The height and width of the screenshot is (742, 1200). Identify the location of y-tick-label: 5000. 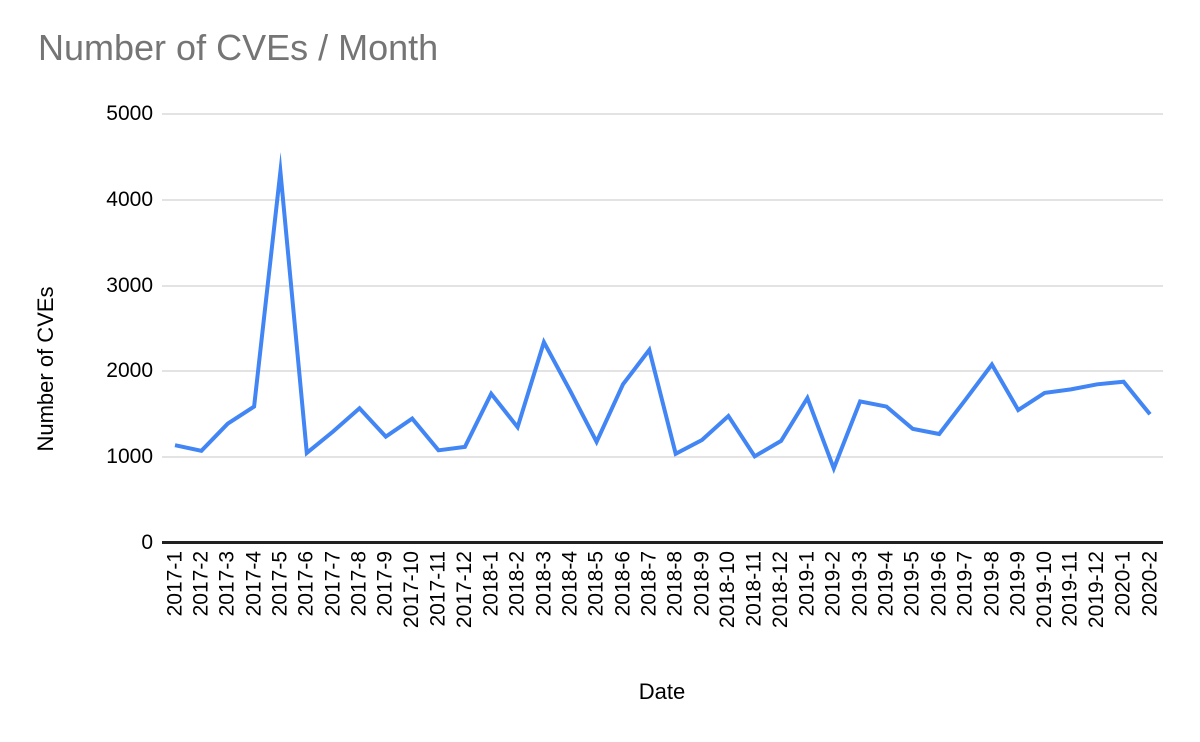
(129, 113).